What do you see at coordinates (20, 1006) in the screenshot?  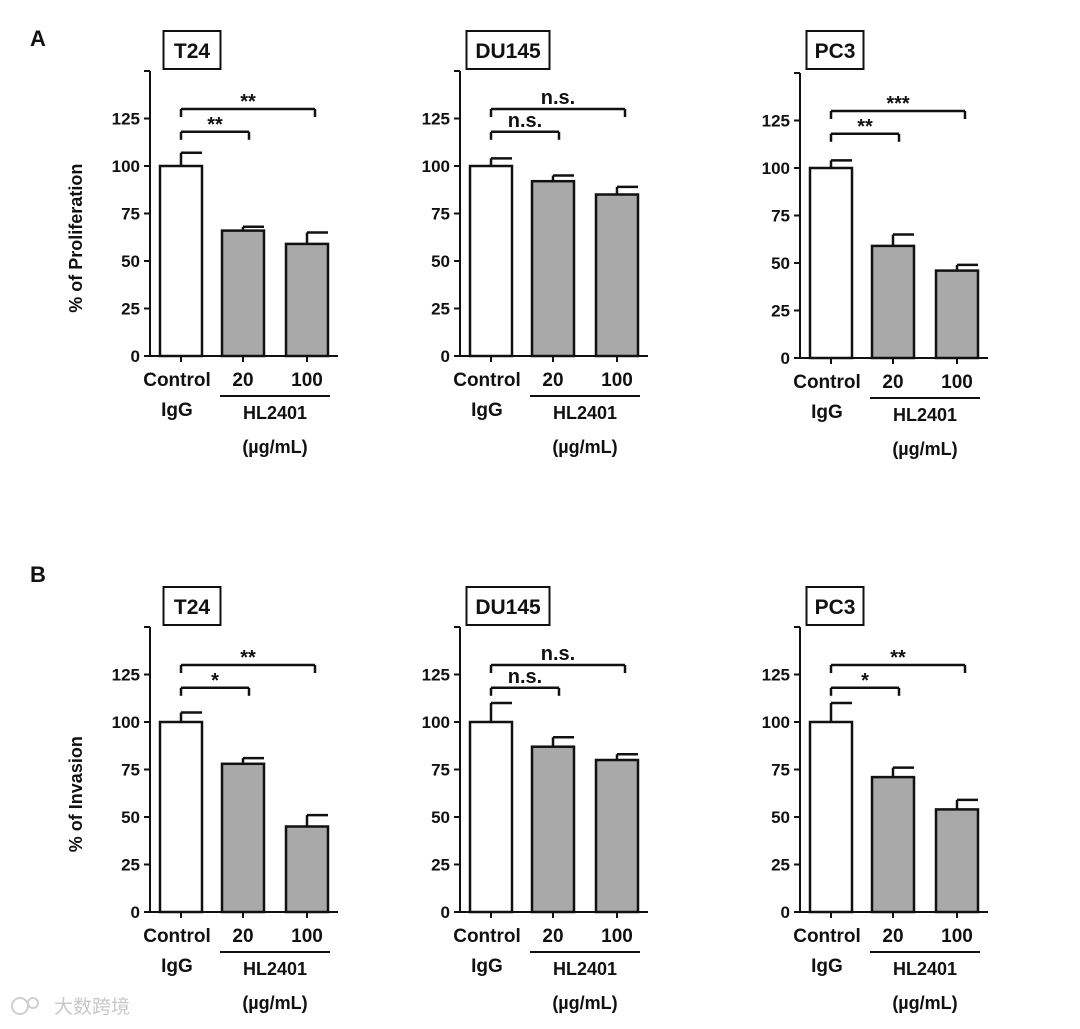 I see `watermark-logo-icon` at bounding box center [20, 1006].